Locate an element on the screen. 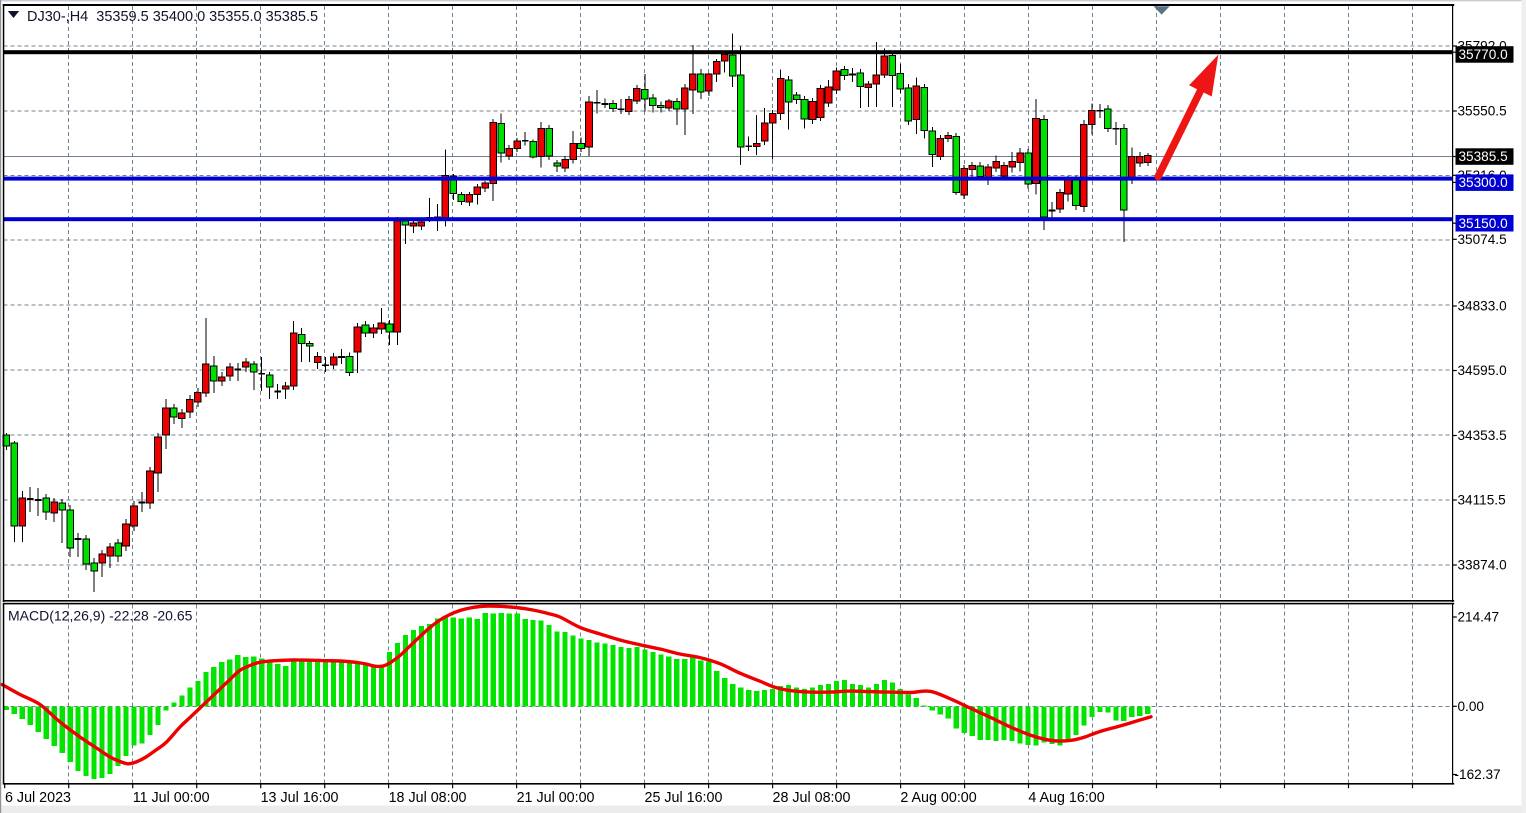  svg-text: 0.00 is located at coordinates (1471, 706).